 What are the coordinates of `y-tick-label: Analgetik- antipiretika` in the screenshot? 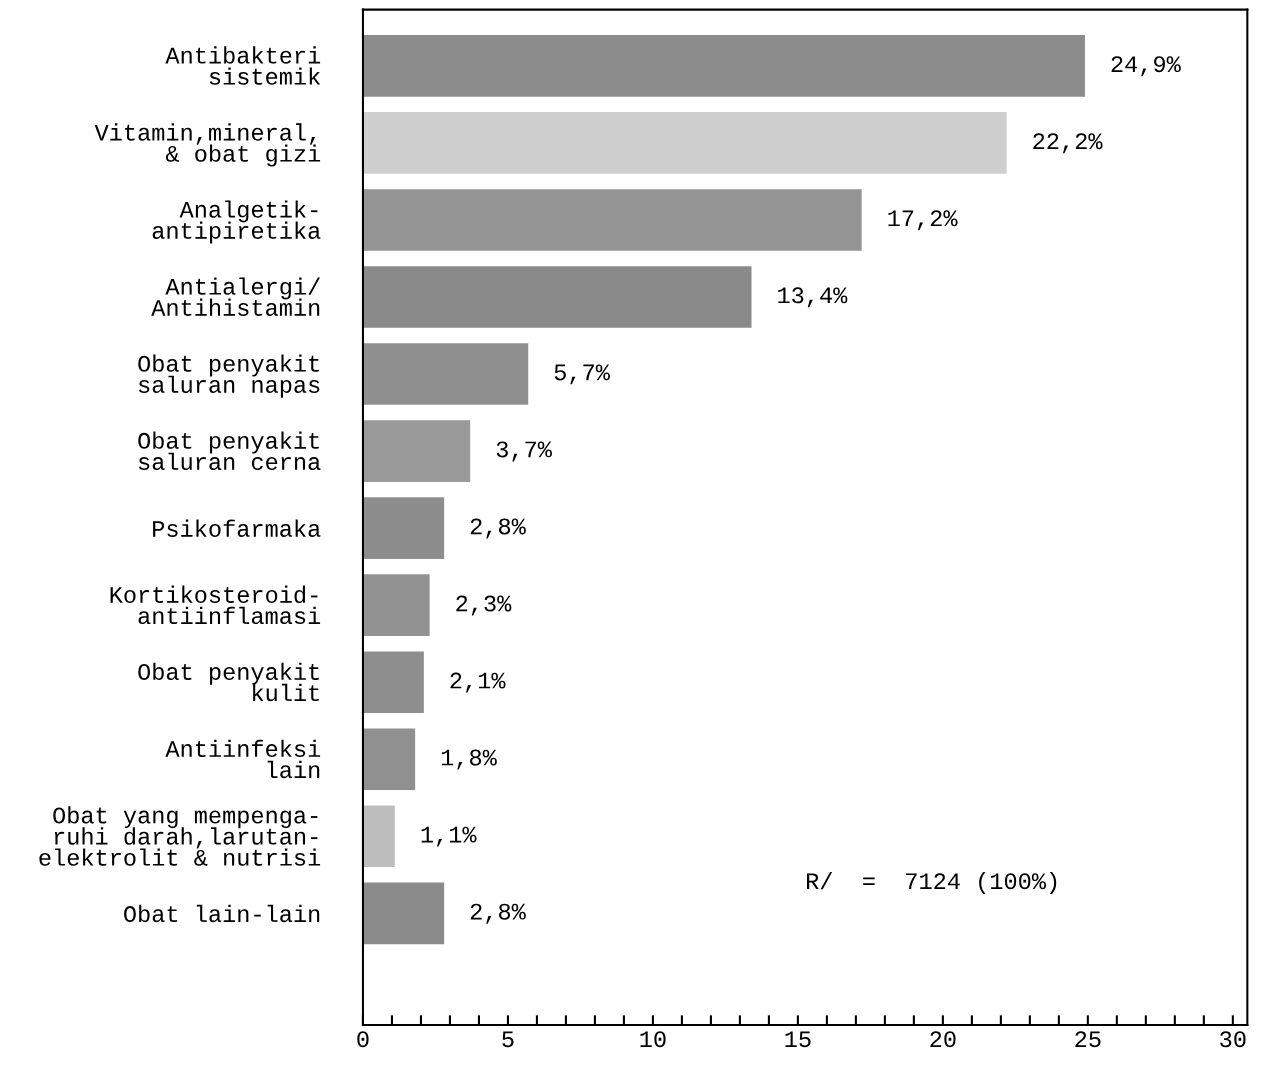 It's located at (236, 222).